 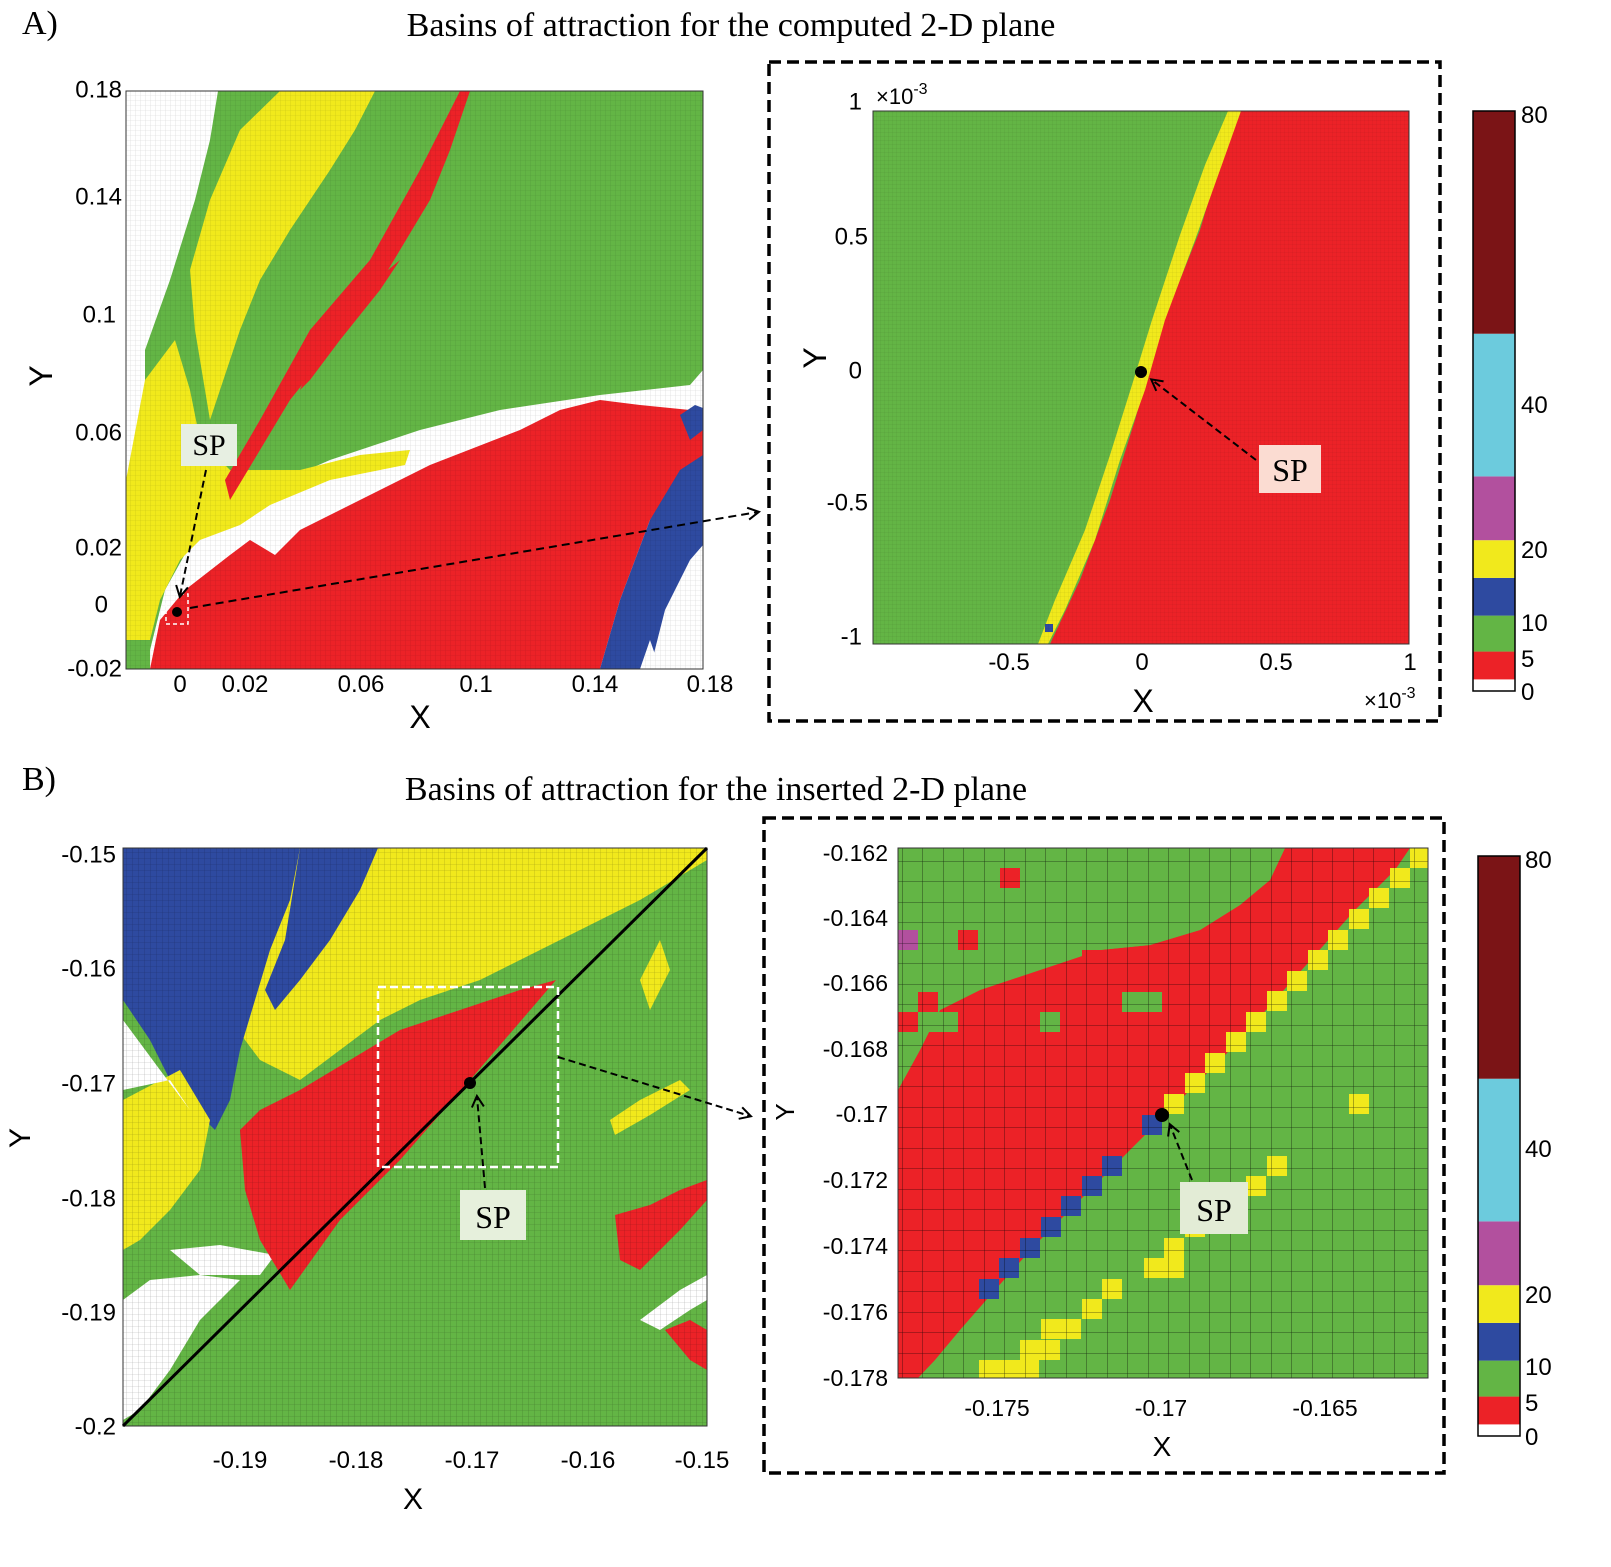 What do you see at coordinates (99, 314) in the screenshot?
I see `ytick-label: 0.1` at bounding box center [99, 314].